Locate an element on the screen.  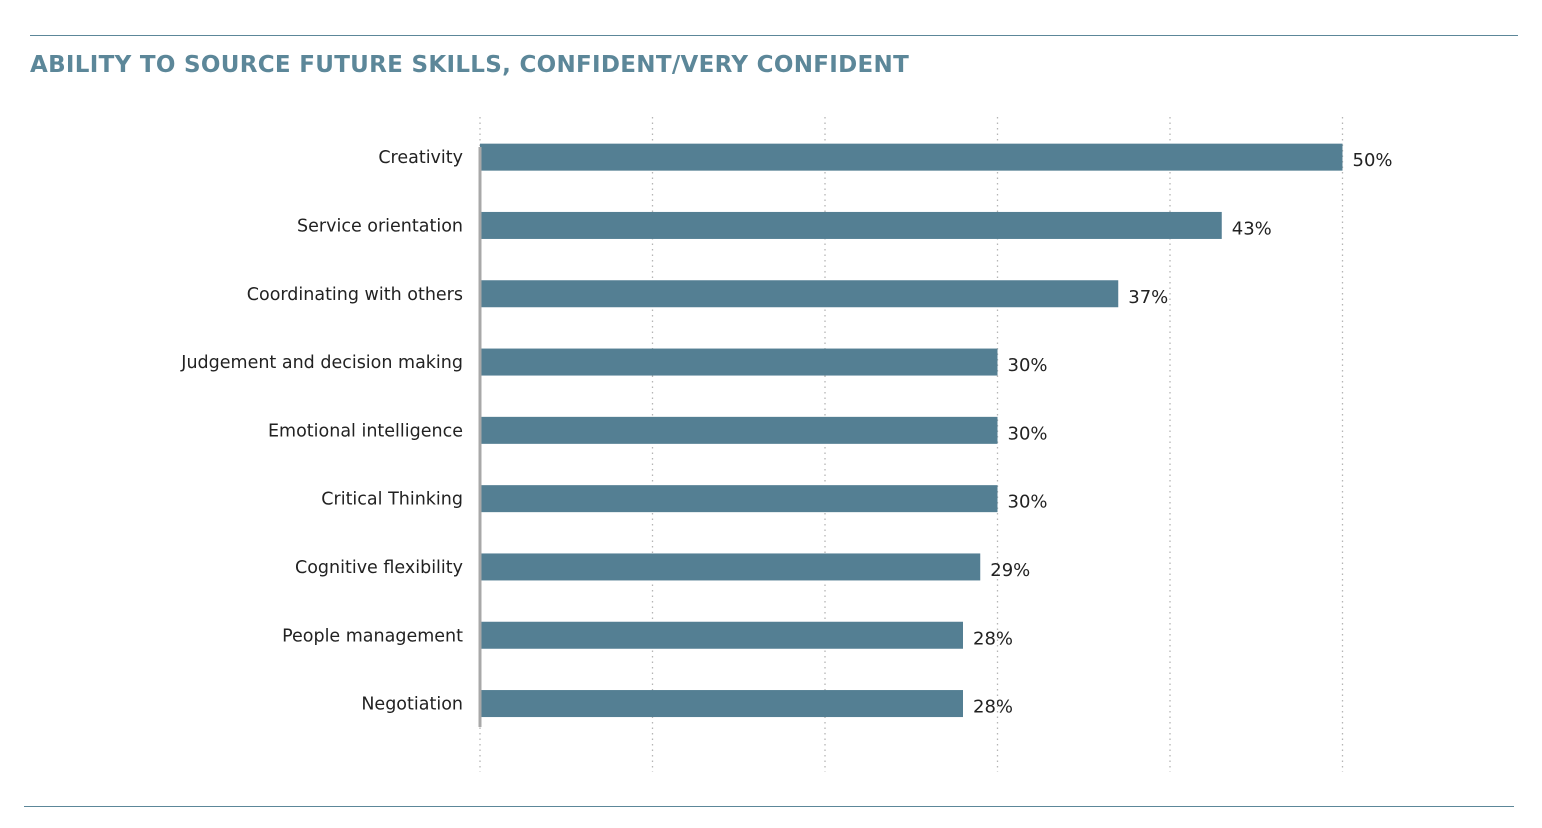
value-label: 50% is located at coordinates (1373, 160).